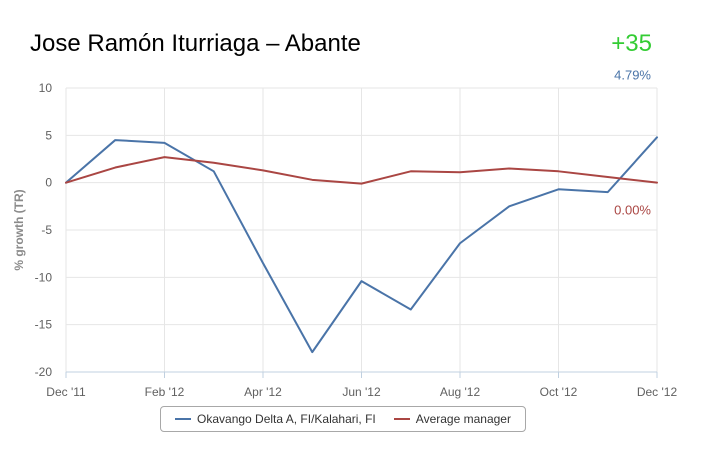 This screenshot has width=710, height=466. What do you see at coordinates (263, 392) in the screenshot?
I see `x-tick-label: Apr '12` at bounding box center [263, 392].